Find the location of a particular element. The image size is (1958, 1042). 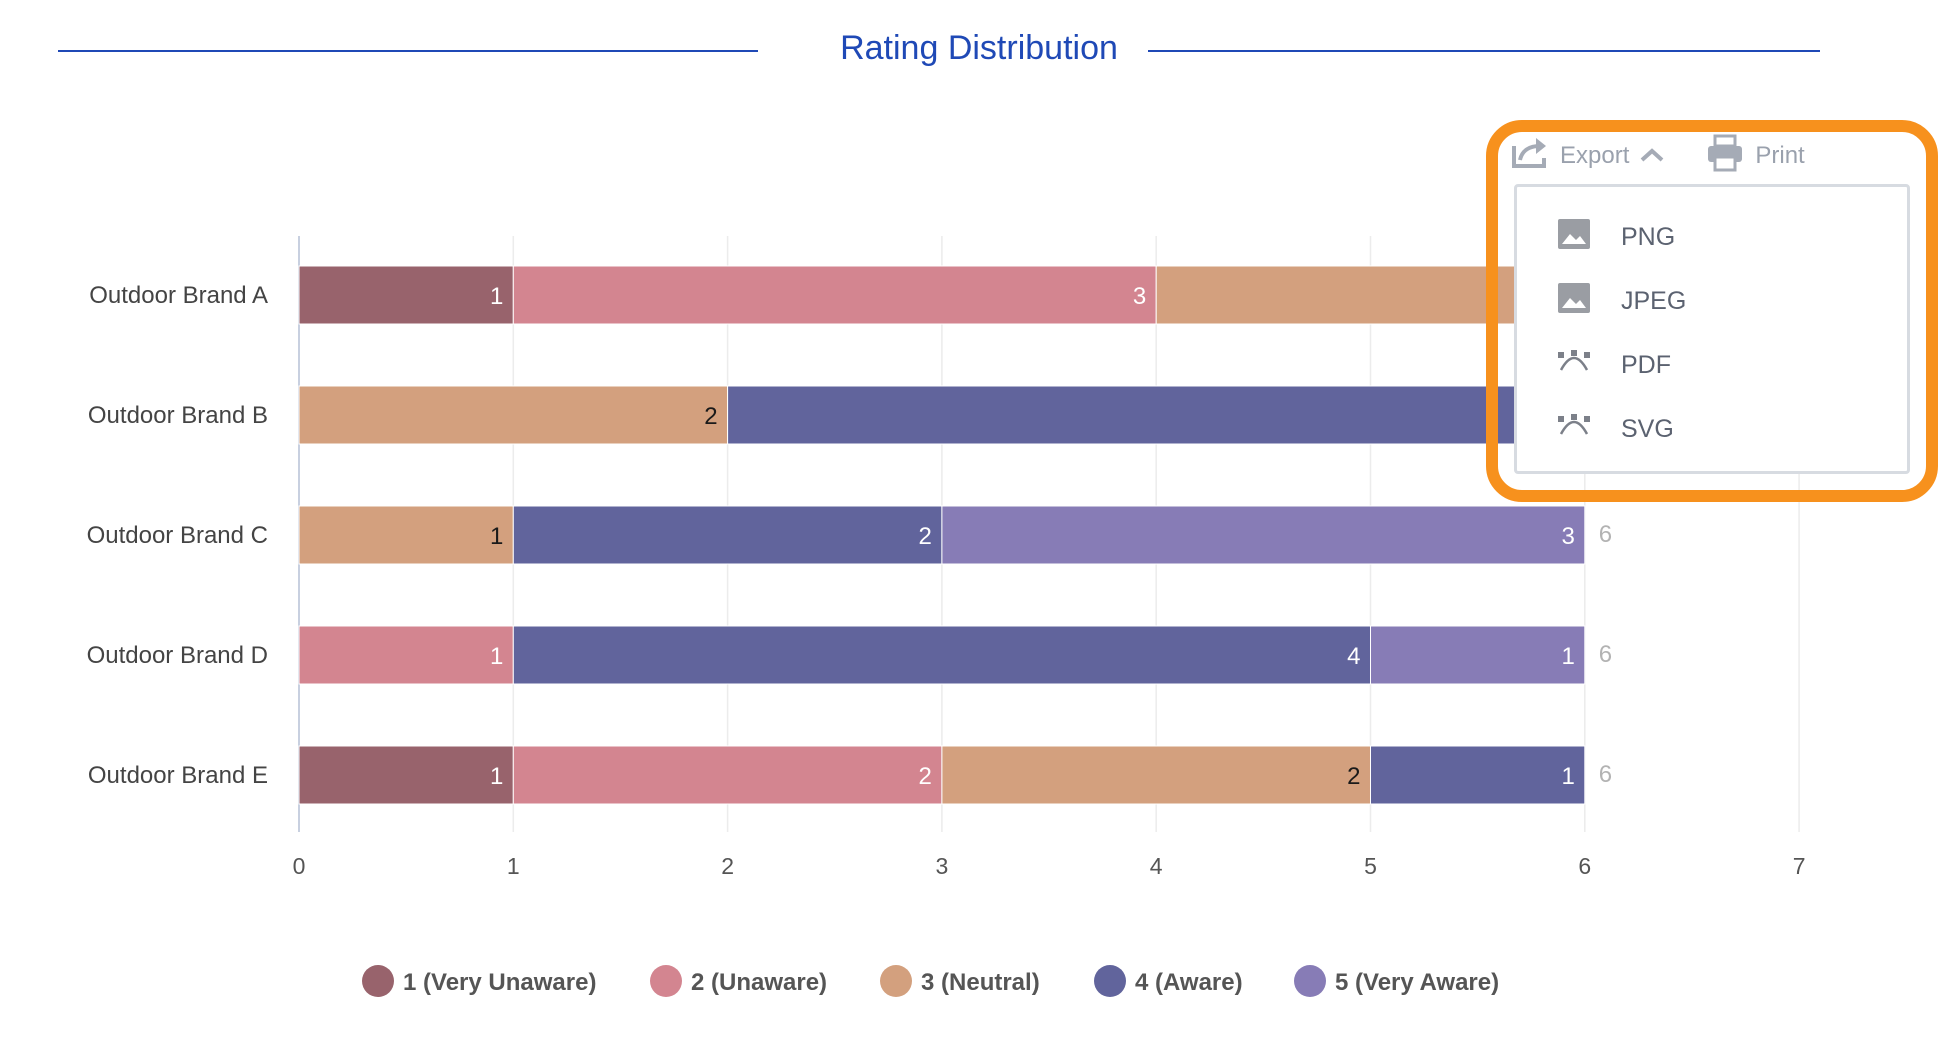

x-tick-label: 6 is located at coordinates (1584, 866).